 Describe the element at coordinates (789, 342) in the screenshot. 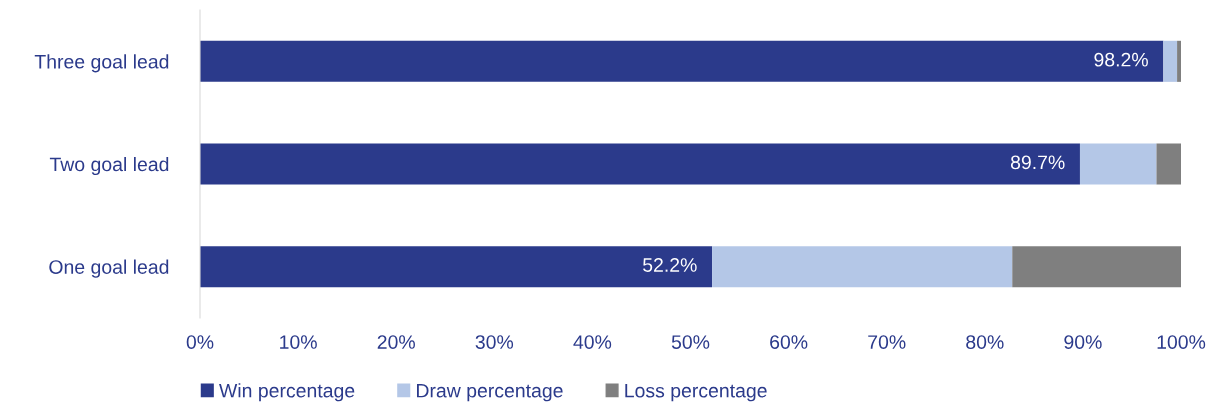

I see `x-tick-label: 60%` at that location.